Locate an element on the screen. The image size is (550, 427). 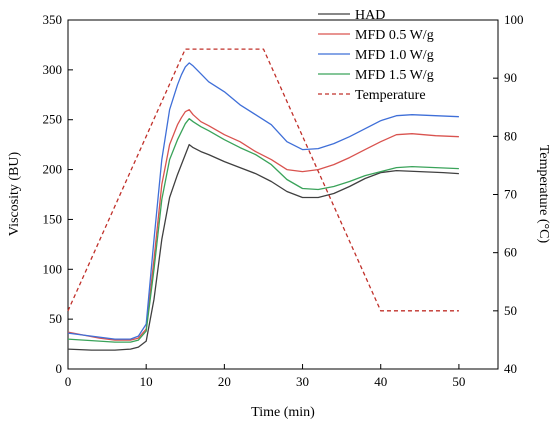
x-tick-label: 40 is located at coordinates (380, 381).